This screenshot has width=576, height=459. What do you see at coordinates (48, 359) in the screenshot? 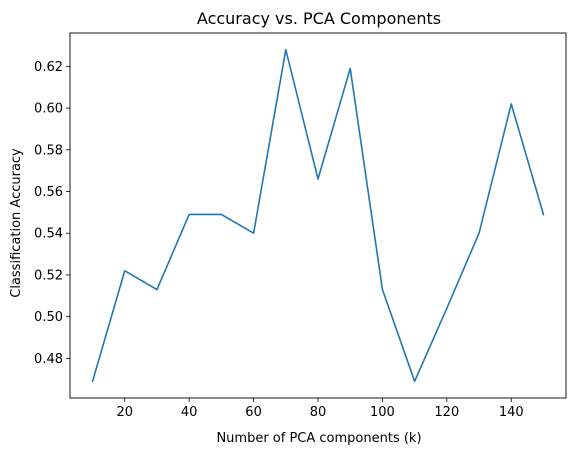
I see `y-tick-label: 0.48` at bounding box center [48, 359].